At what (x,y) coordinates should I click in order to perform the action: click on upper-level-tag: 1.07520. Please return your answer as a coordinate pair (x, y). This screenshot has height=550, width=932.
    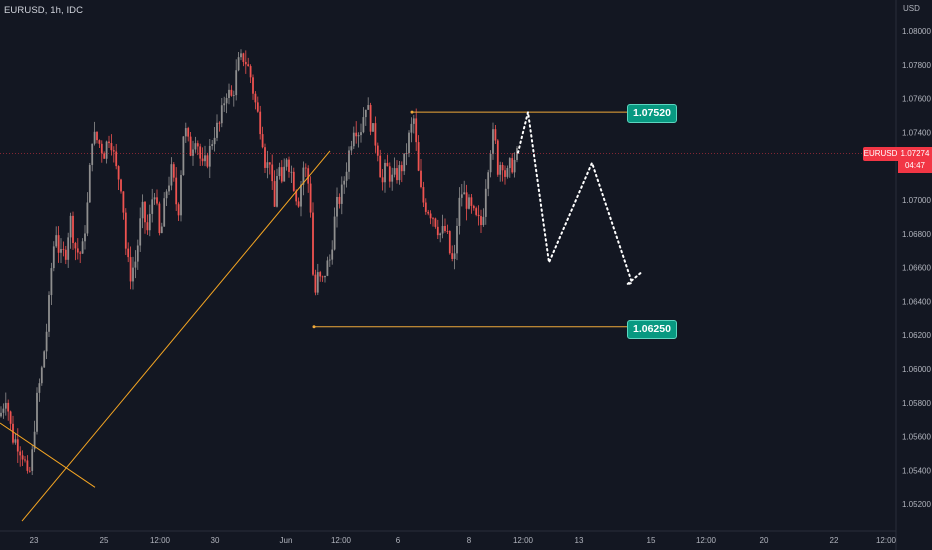
    Looking at the image, I should click on (652, 113).